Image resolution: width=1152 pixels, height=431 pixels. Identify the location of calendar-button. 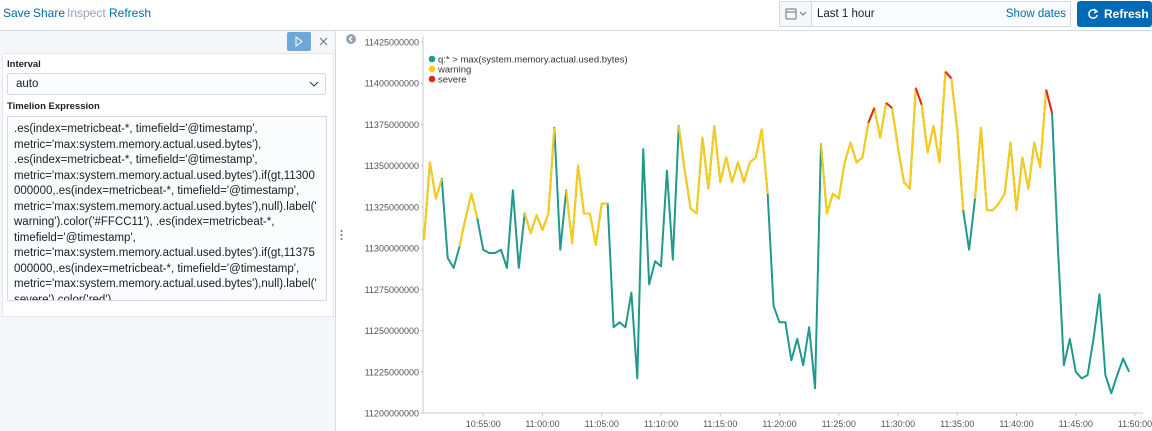
(796, 14).